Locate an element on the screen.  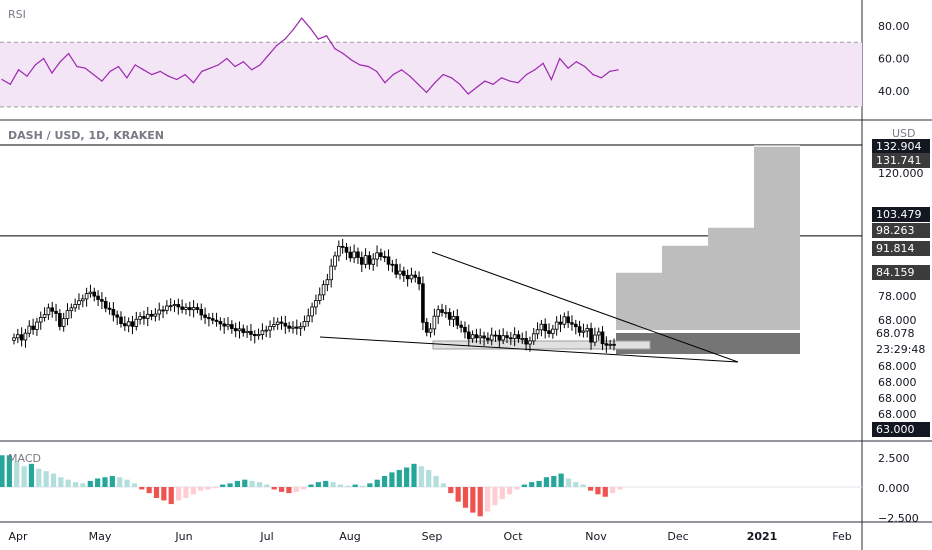
price-title: DASH / USD, 1D, KRAKEN is located at coordinates (86, 135).